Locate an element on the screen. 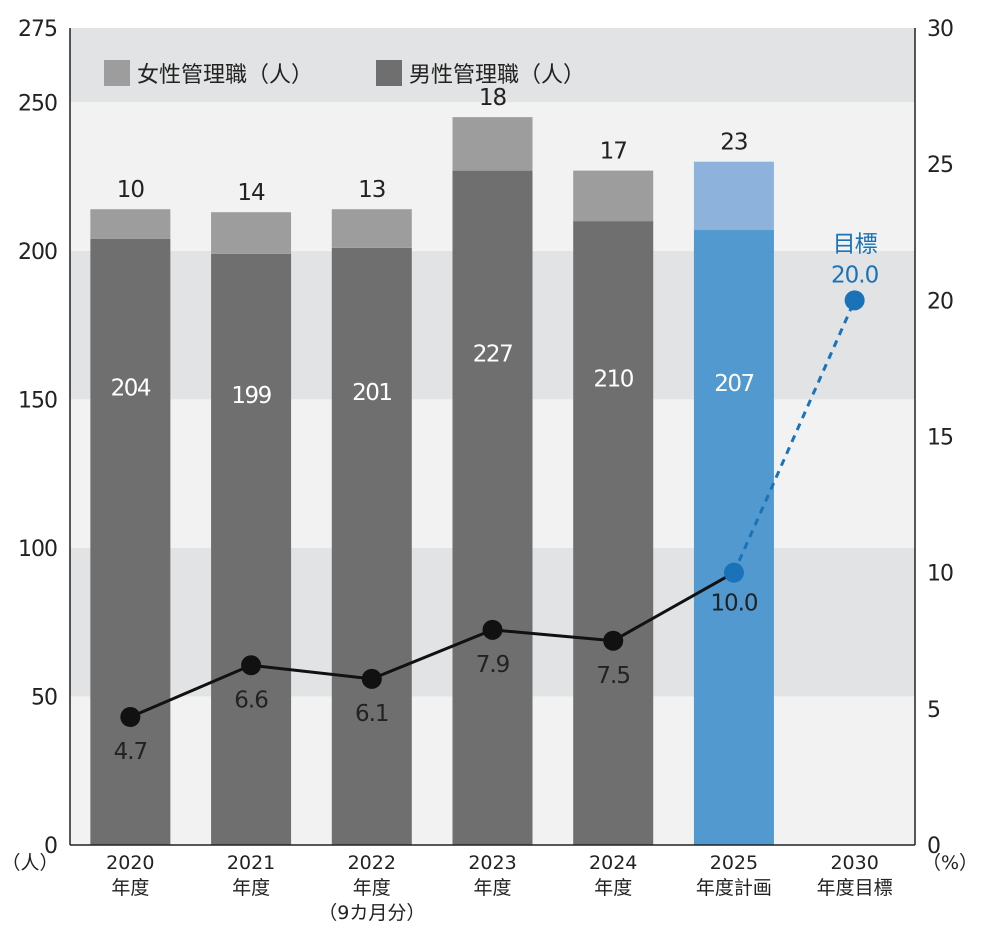 This screenshot has width=991, height=939. legend-label-male: 男性管理職（人） is located at coordinates (497, 75).